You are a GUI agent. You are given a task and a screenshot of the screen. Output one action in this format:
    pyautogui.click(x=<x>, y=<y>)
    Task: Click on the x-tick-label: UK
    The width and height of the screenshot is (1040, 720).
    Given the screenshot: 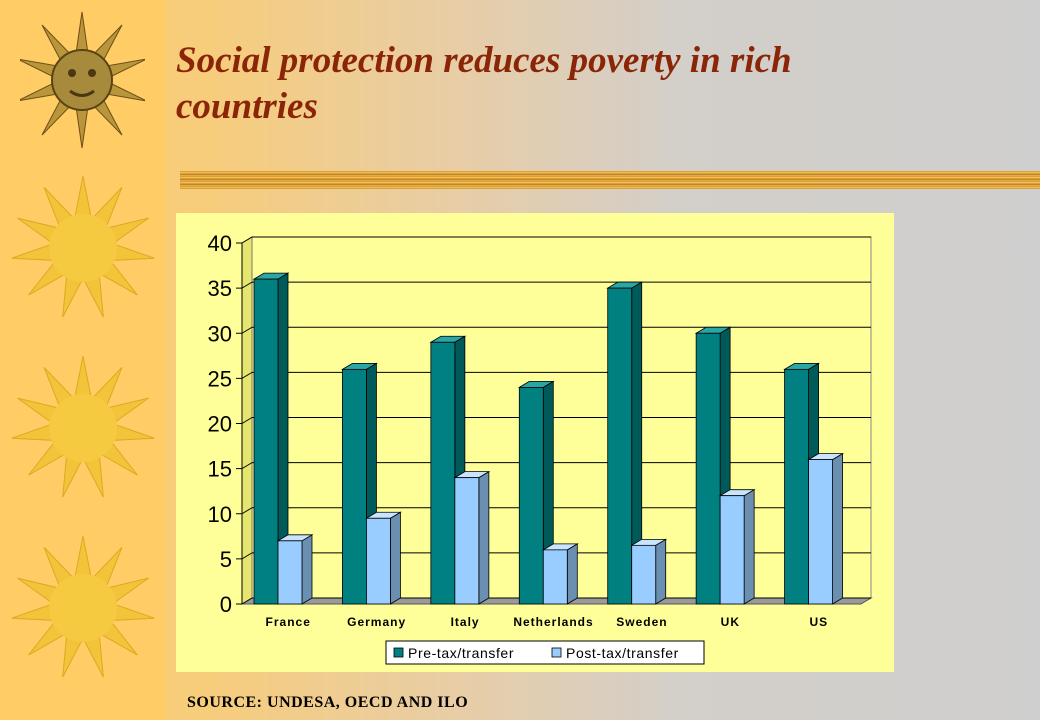 What is the action you would take?
    pyautogui.click(x=730, y=622)
    